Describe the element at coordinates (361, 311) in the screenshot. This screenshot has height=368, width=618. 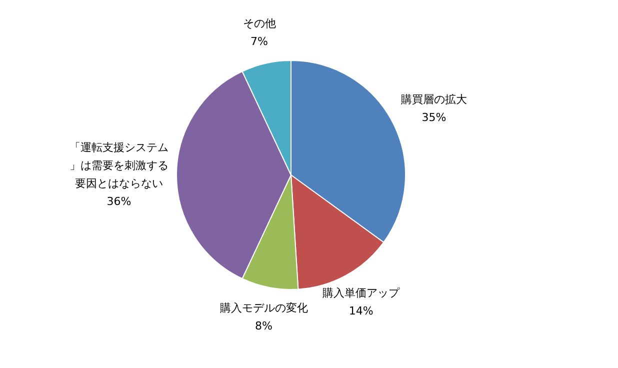
I see `data-label: 14%` at that location.